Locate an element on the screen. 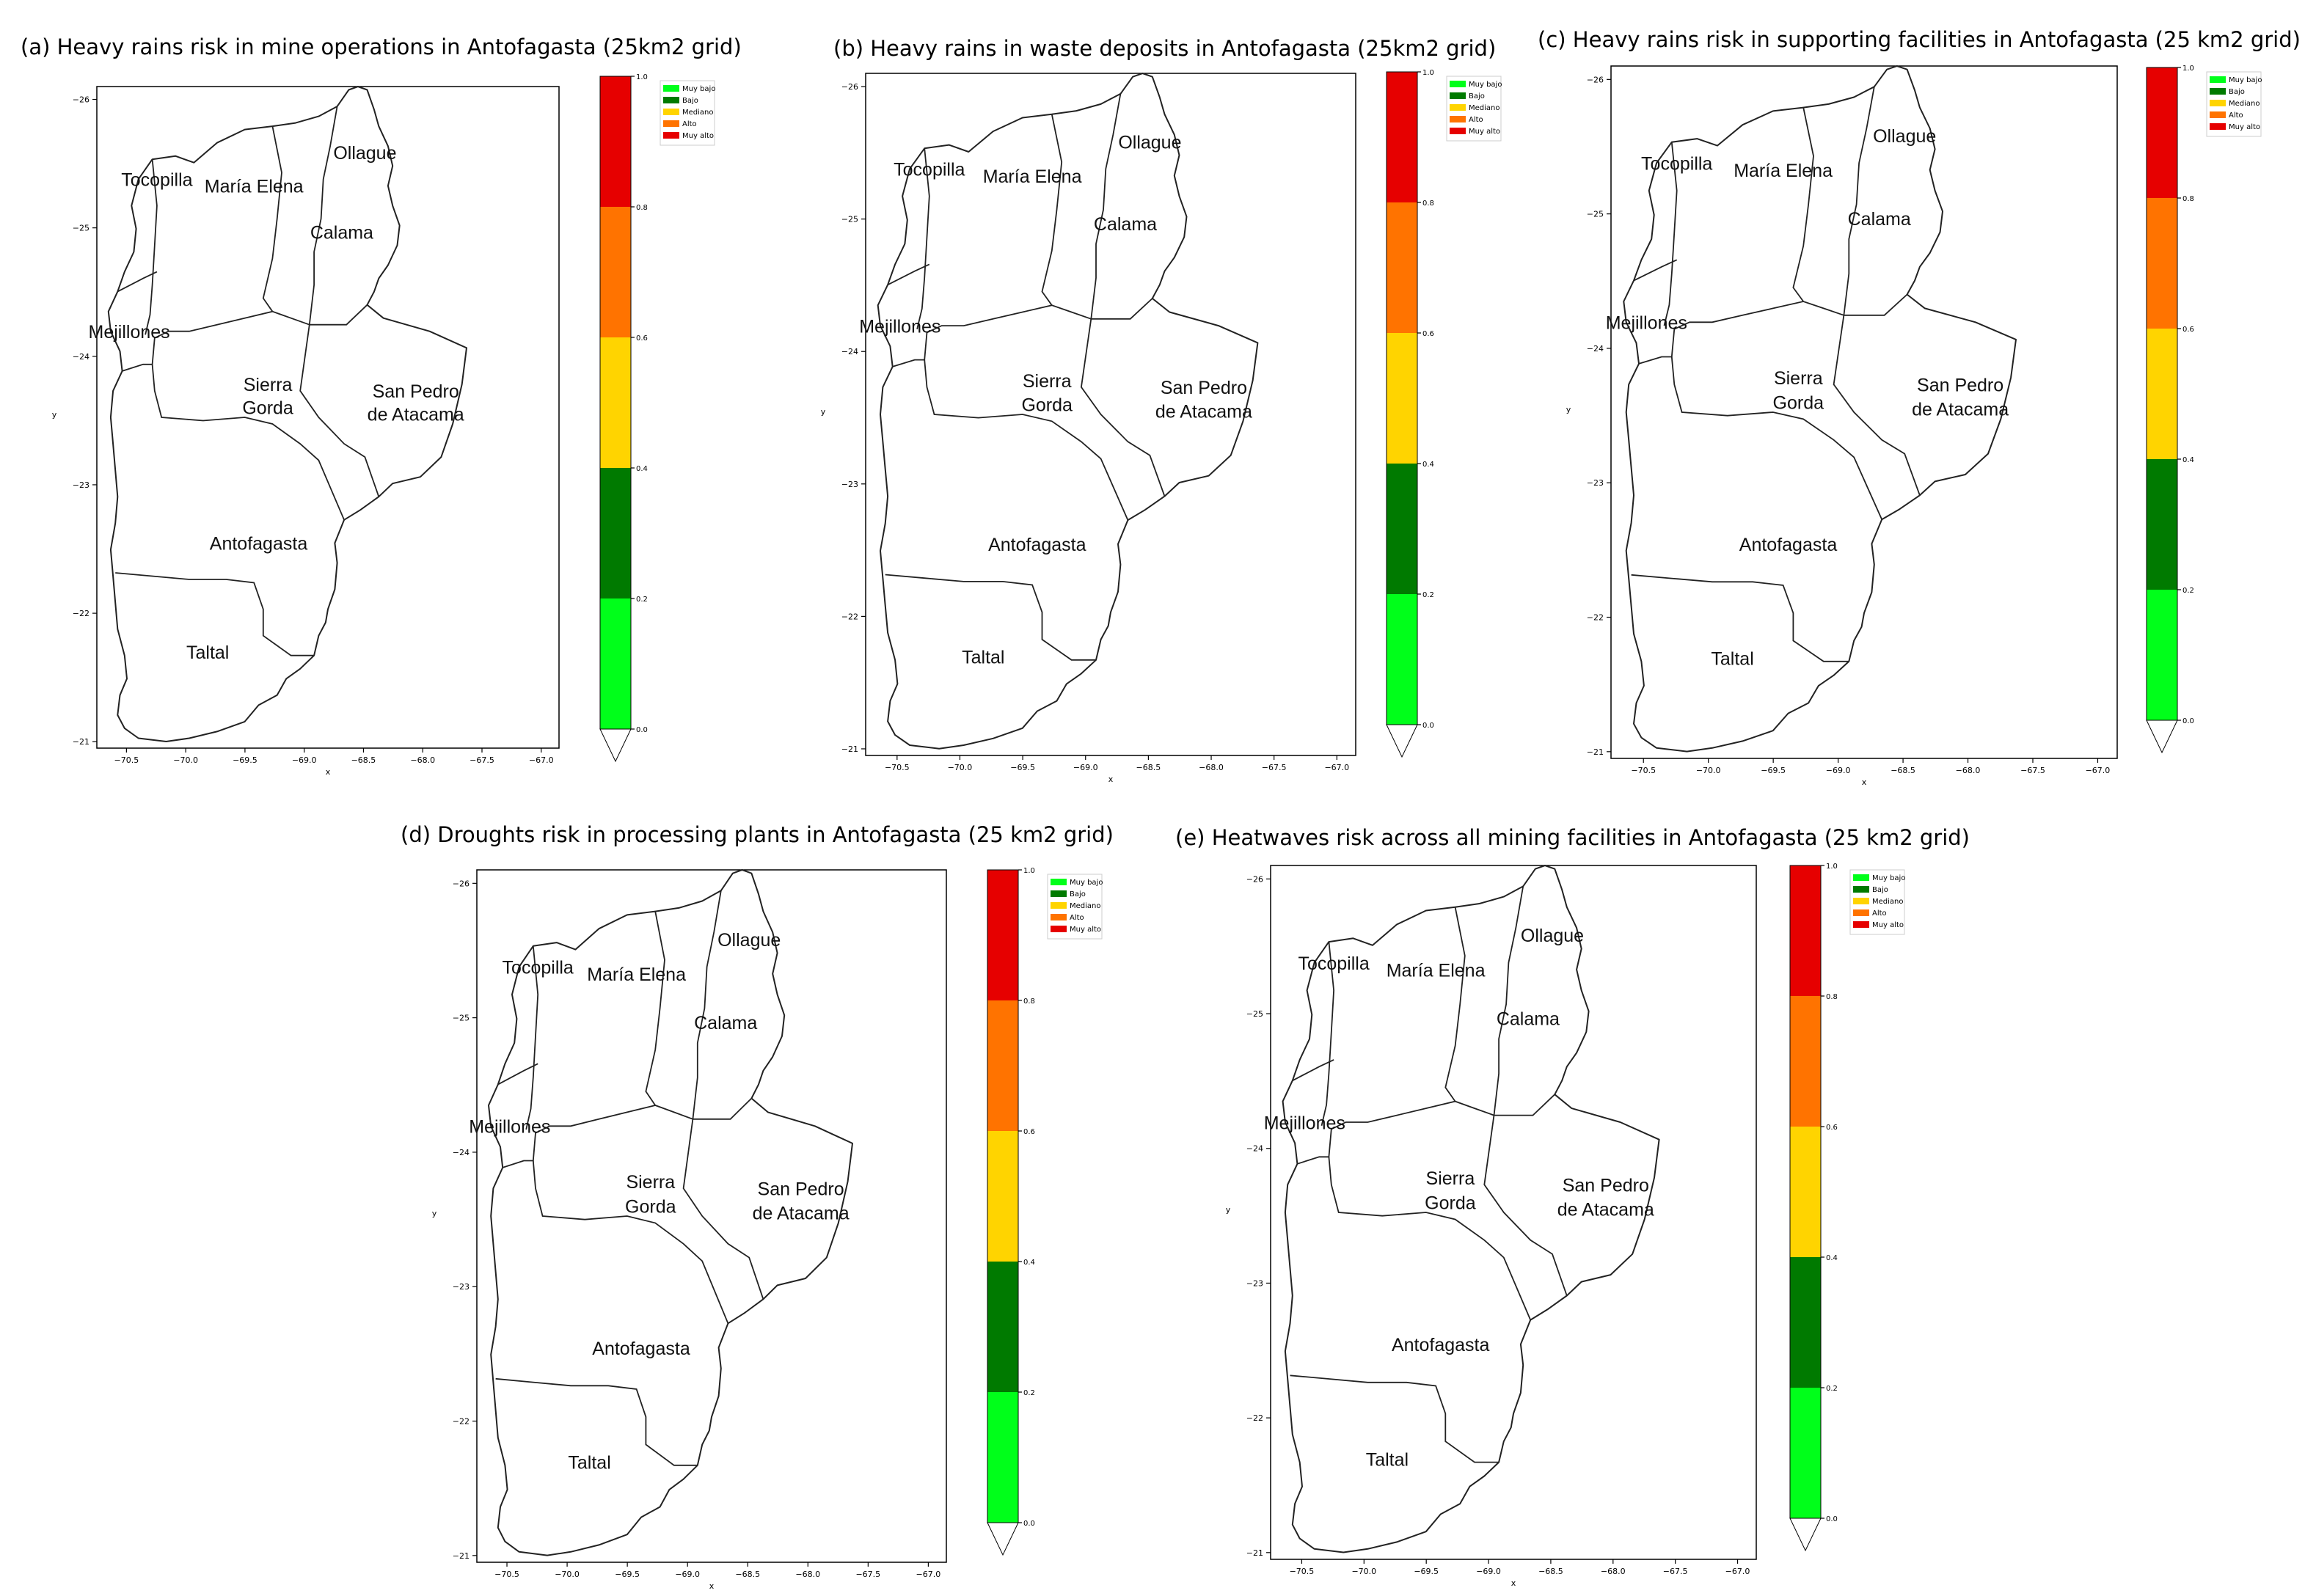 This screenshot has height=1596, width=2305. region-label: Sierra is located at coordinates (1047, 381).